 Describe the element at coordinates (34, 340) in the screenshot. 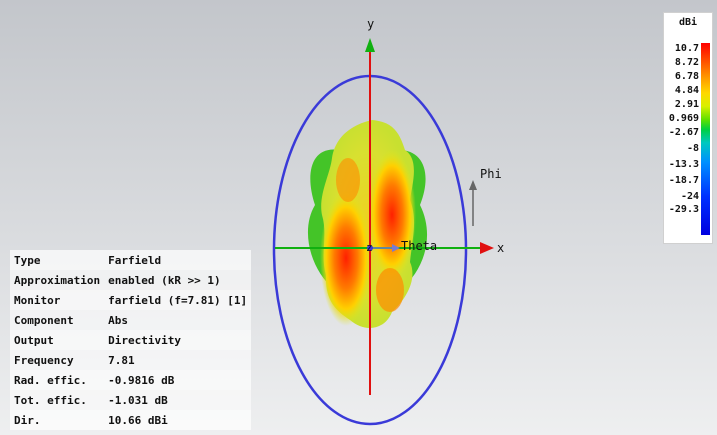

I see `info-label: Output` at that location.